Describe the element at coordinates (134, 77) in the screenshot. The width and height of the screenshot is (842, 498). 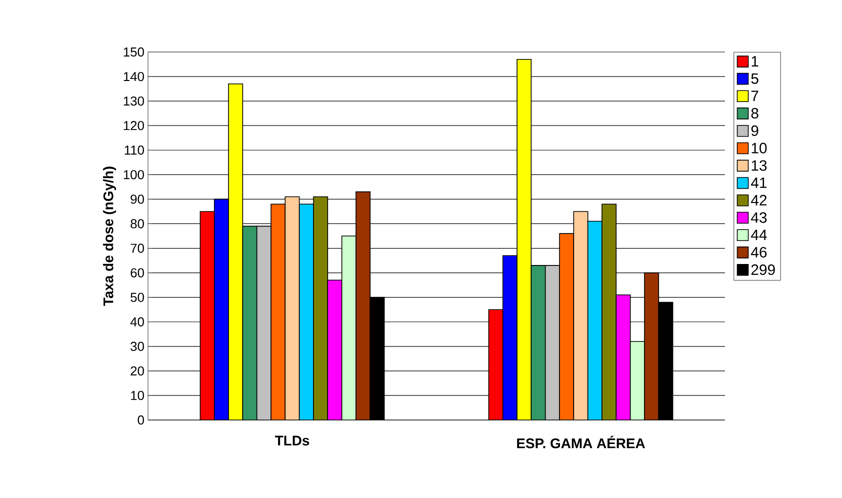
I see `y-tick-label: 140` at that location.